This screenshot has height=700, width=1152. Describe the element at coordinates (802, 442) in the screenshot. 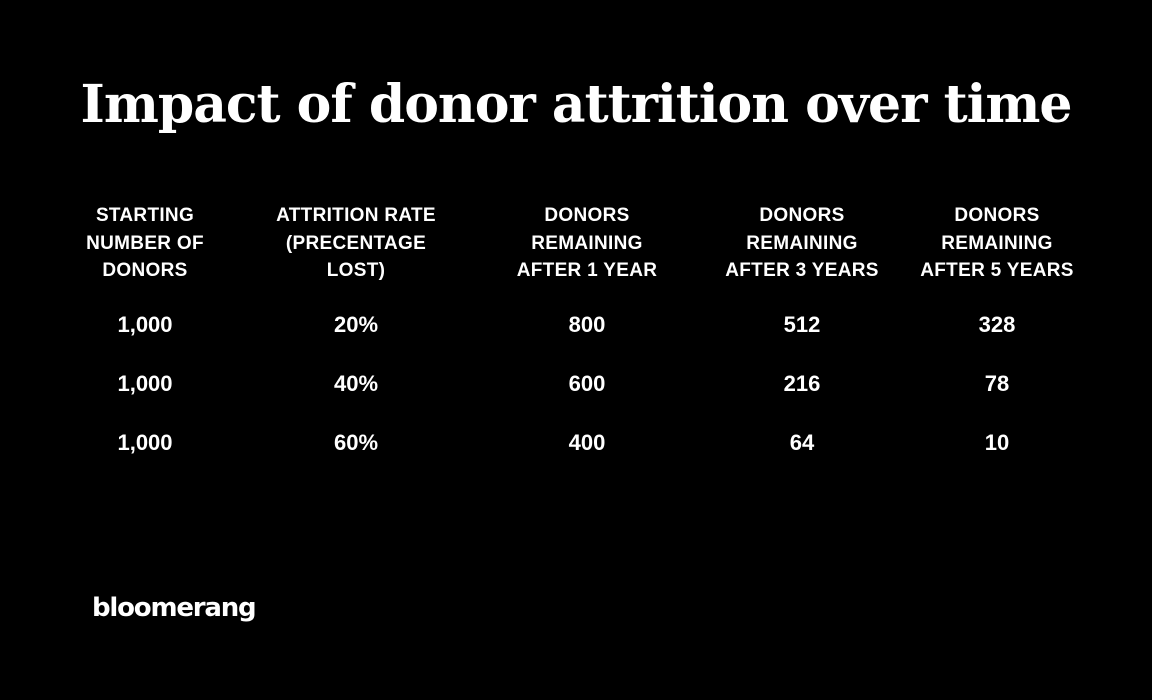

I see `cell-remaining-3-years: 64` at that location.